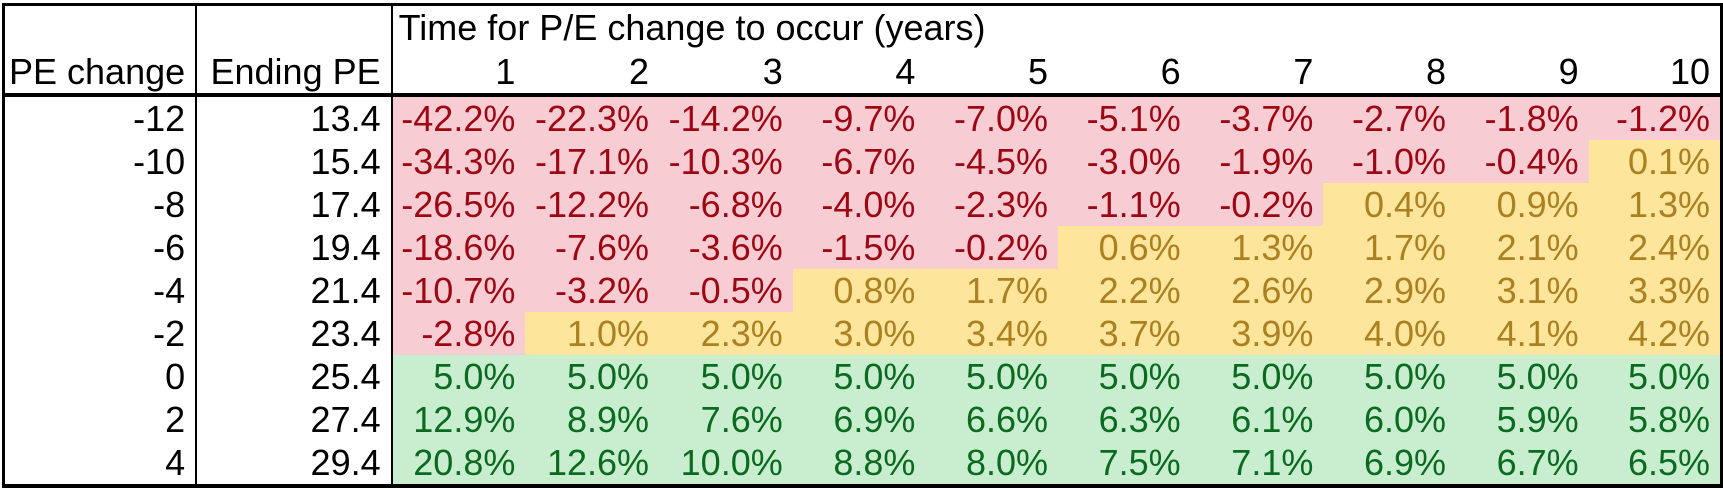  What do you see at coordinates (859, 204) in the screenshot?
I see `annualized-return-cell: -4.0%` at bounding box center [859, 204].